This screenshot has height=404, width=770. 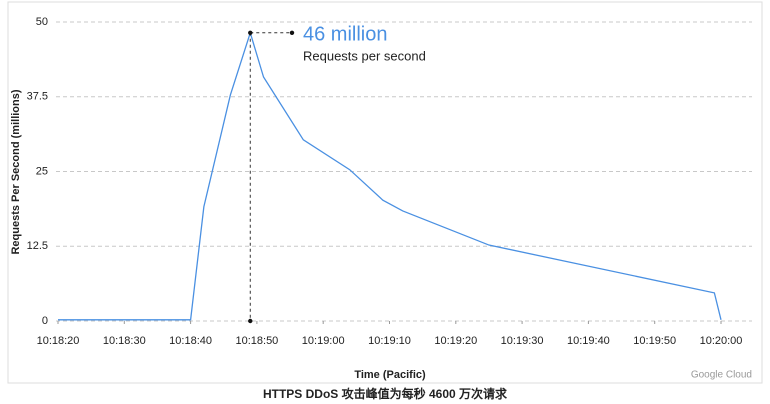 I want to click on y-tick-label: 50, so click(x=42, y=22).